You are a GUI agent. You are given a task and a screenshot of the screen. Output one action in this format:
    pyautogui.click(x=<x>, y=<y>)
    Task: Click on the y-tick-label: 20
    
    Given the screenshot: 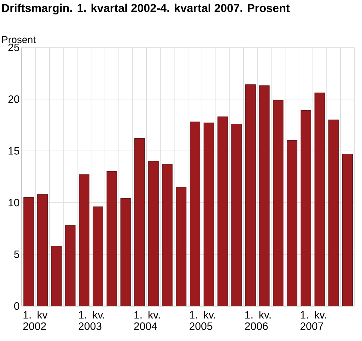 What is the action you would take?
    pyautogui.click(x=14, y=100)
    